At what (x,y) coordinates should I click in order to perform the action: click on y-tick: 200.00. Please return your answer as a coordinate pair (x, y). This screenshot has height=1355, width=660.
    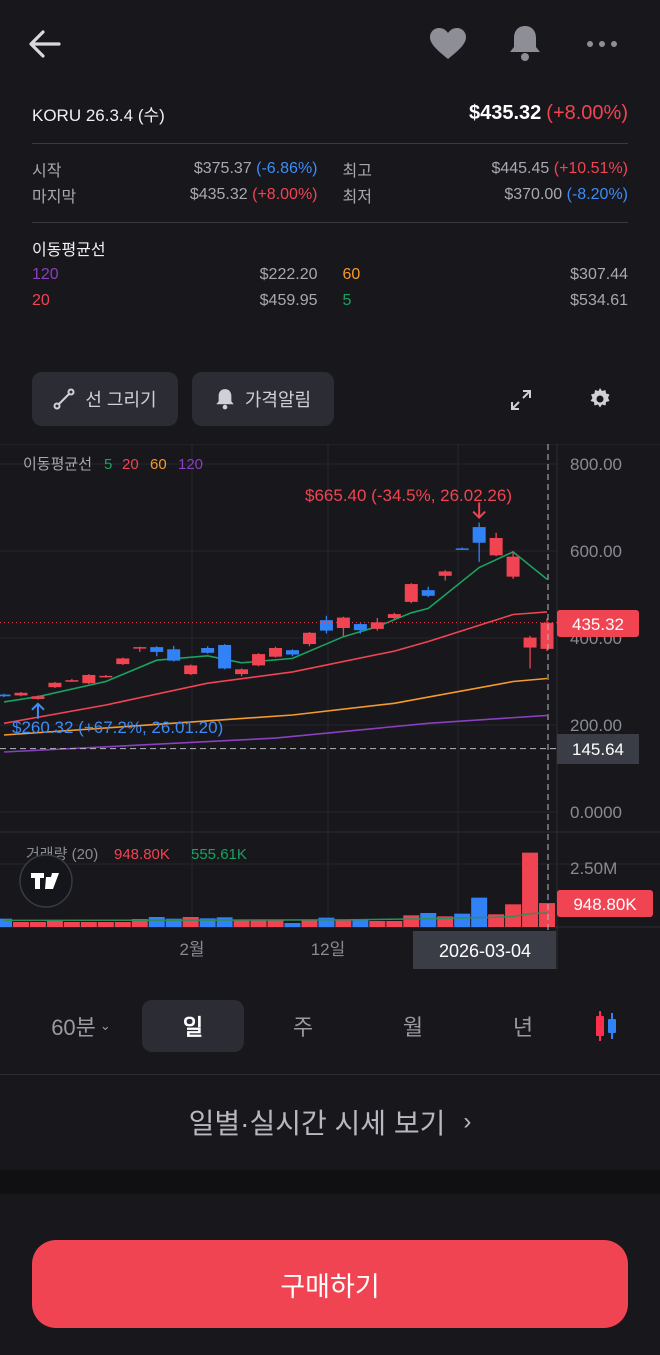
    Looking at the image, I should click on (596, 725).